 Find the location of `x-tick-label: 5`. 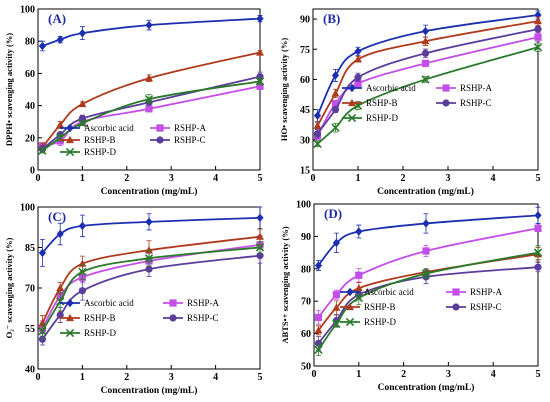

x-tick-label: 5 is located at coordinates (538, 178).